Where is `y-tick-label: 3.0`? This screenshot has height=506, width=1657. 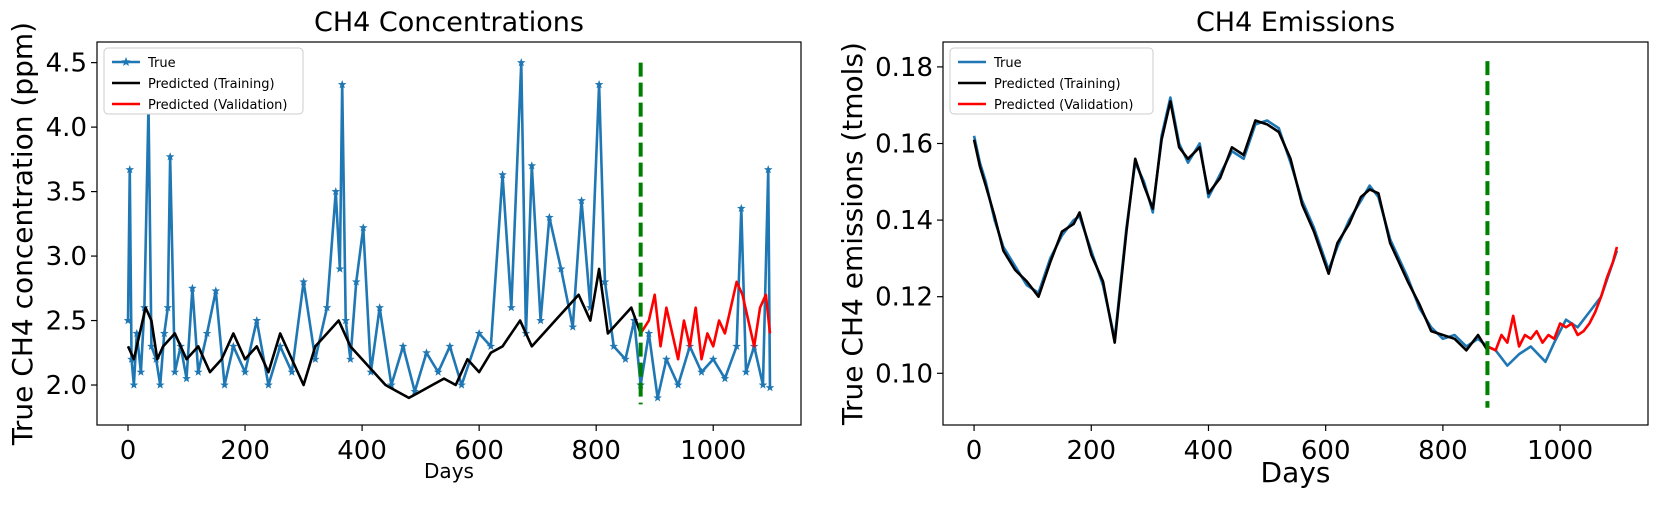 y-tick-label: 3.0 is located at coordinates (66, 257).